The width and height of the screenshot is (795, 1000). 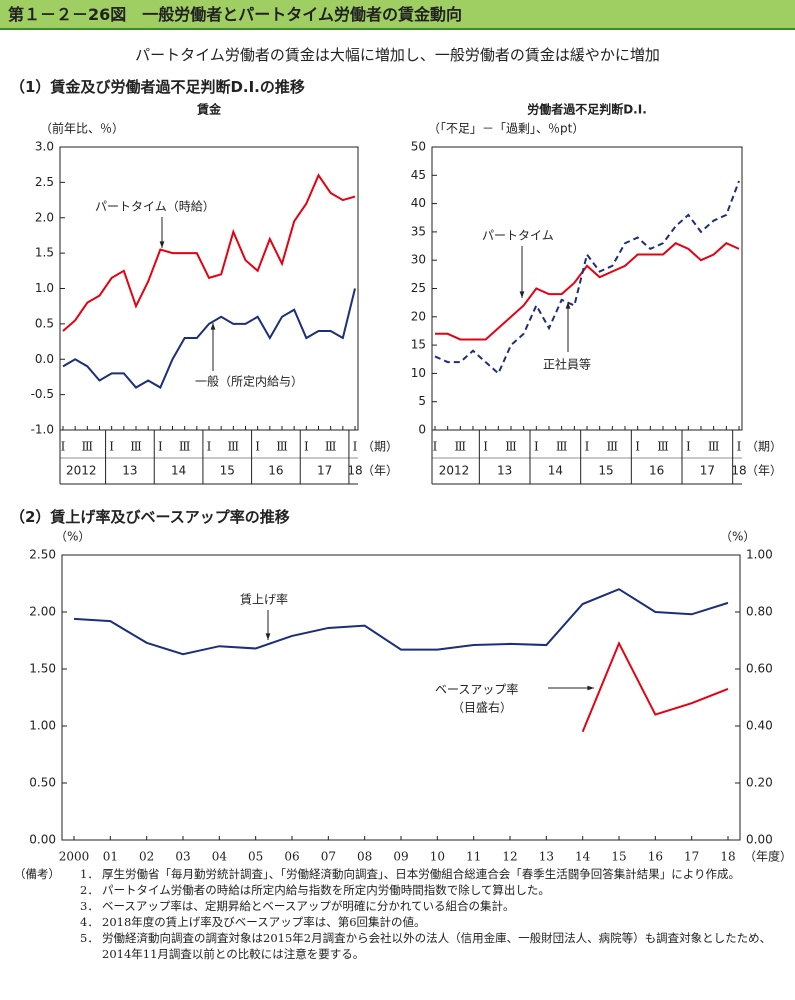 I want to click on note-text: ベースアップ率は、定期昇給とベースアップが明確に分かれている組合の集計。, so click(x=308, y=906).